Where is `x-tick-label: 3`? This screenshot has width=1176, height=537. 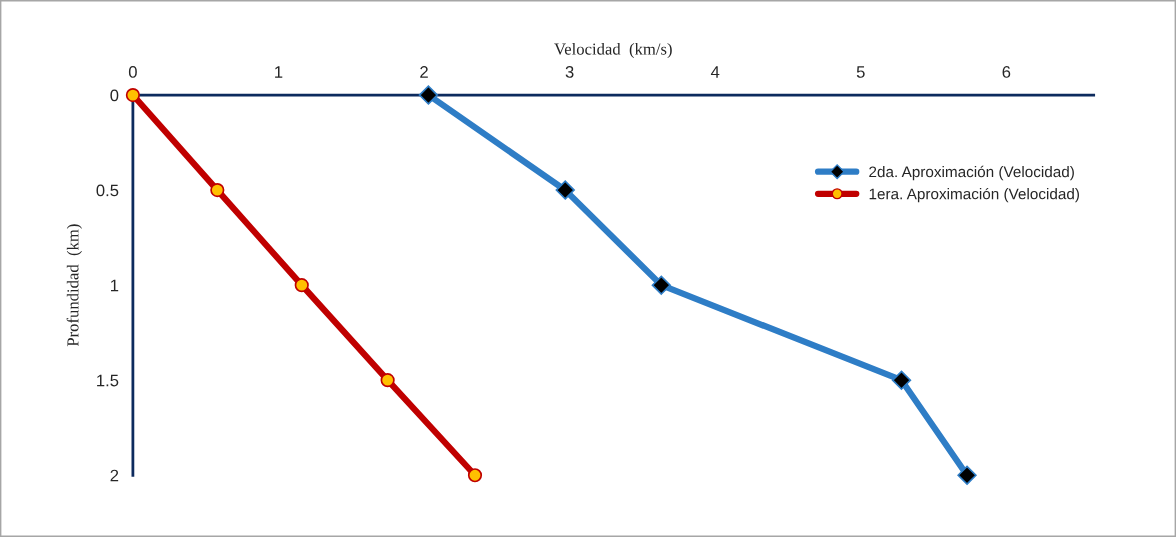
x-tick-label: 3 is located at coordinates (569, 72).